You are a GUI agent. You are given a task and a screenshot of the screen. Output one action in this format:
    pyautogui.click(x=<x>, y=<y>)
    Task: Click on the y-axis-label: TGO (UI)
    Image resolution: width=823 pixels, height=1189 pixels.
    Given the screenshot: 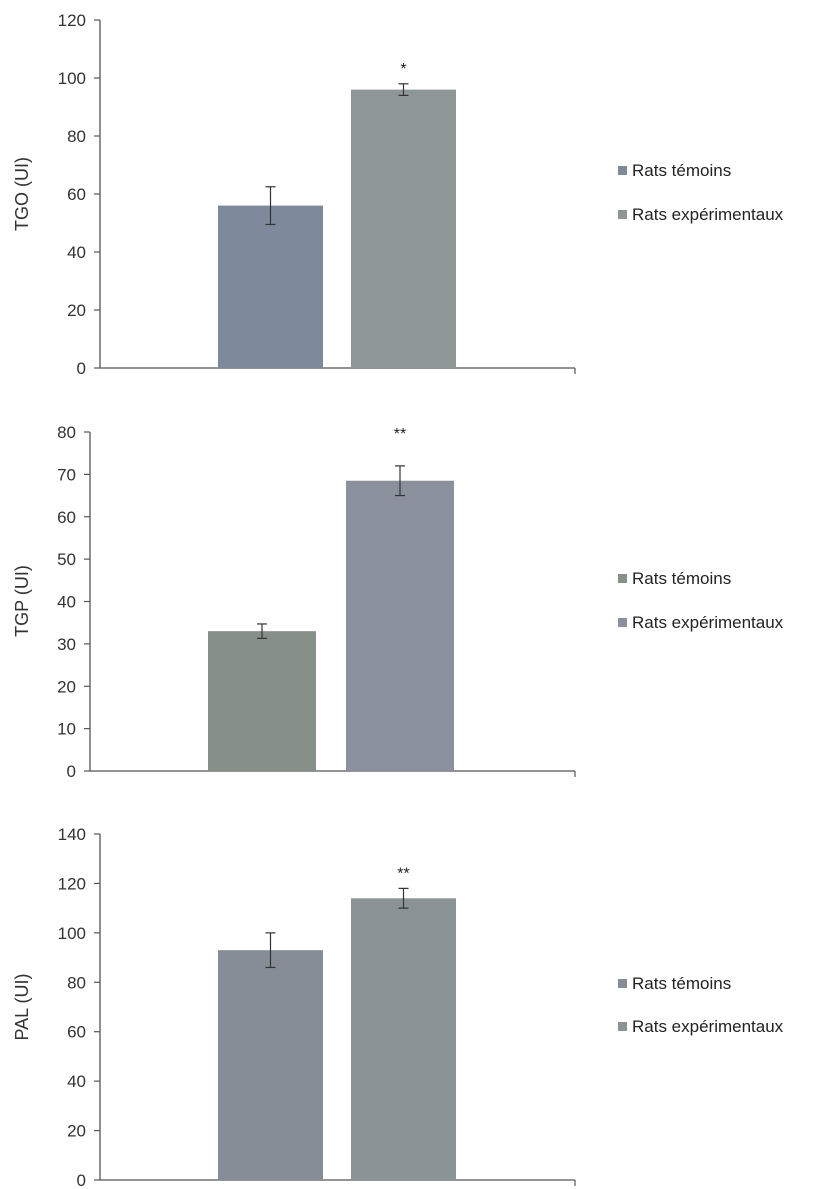 What is the action you would take?
    pyautogui.click(x=22, y=194)
    